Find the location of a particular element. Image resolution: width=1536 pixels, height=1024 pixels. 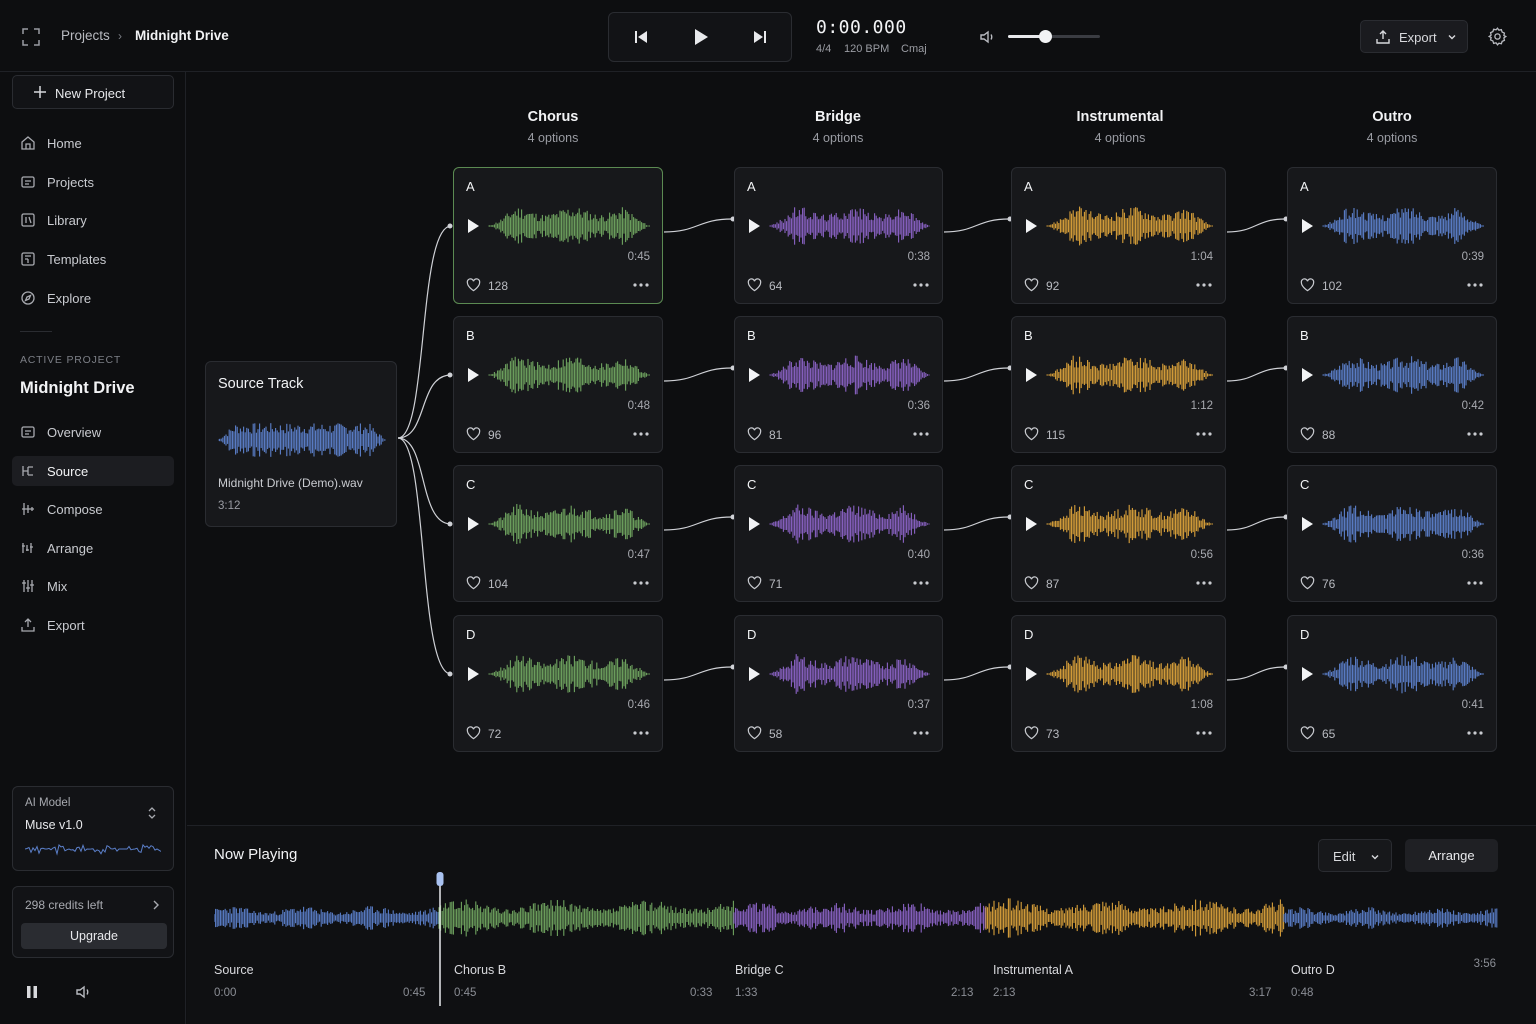

option-card-outro-b: B 0:42 88 is located at coordinates (1392, 384).